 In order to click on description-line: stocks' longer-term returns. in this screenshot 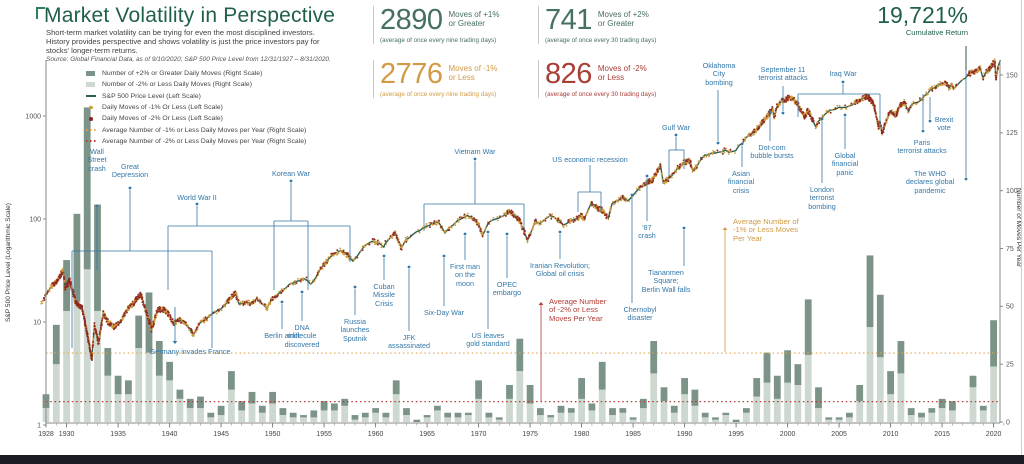, I will do `click(92, 50)`.